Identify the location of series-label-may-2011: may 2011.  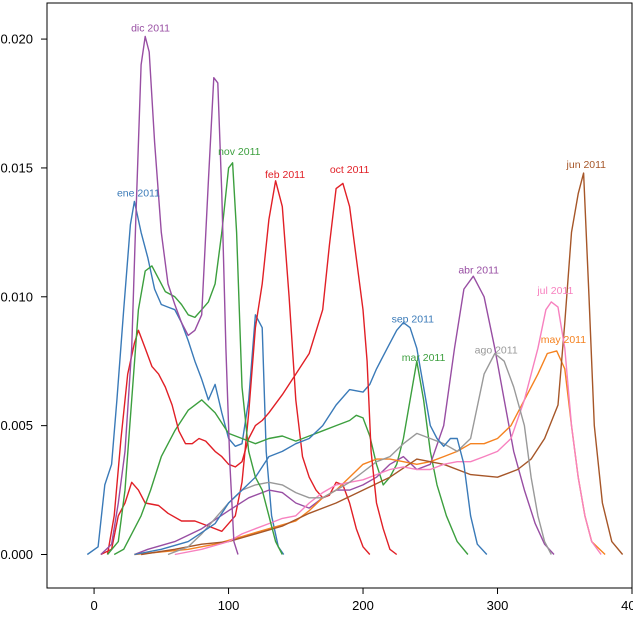
(563, 340).